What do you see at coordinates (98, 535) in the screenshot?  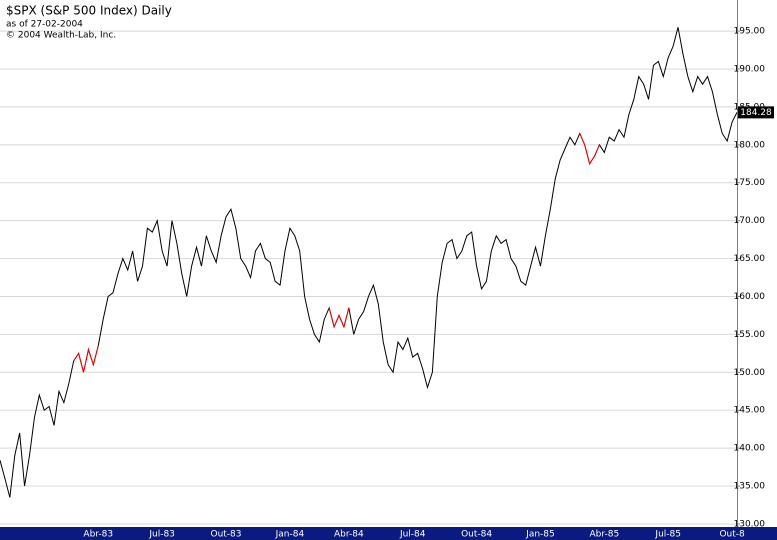 I see `x-tick-label: Abr-83` at bounding box center [98, 535].